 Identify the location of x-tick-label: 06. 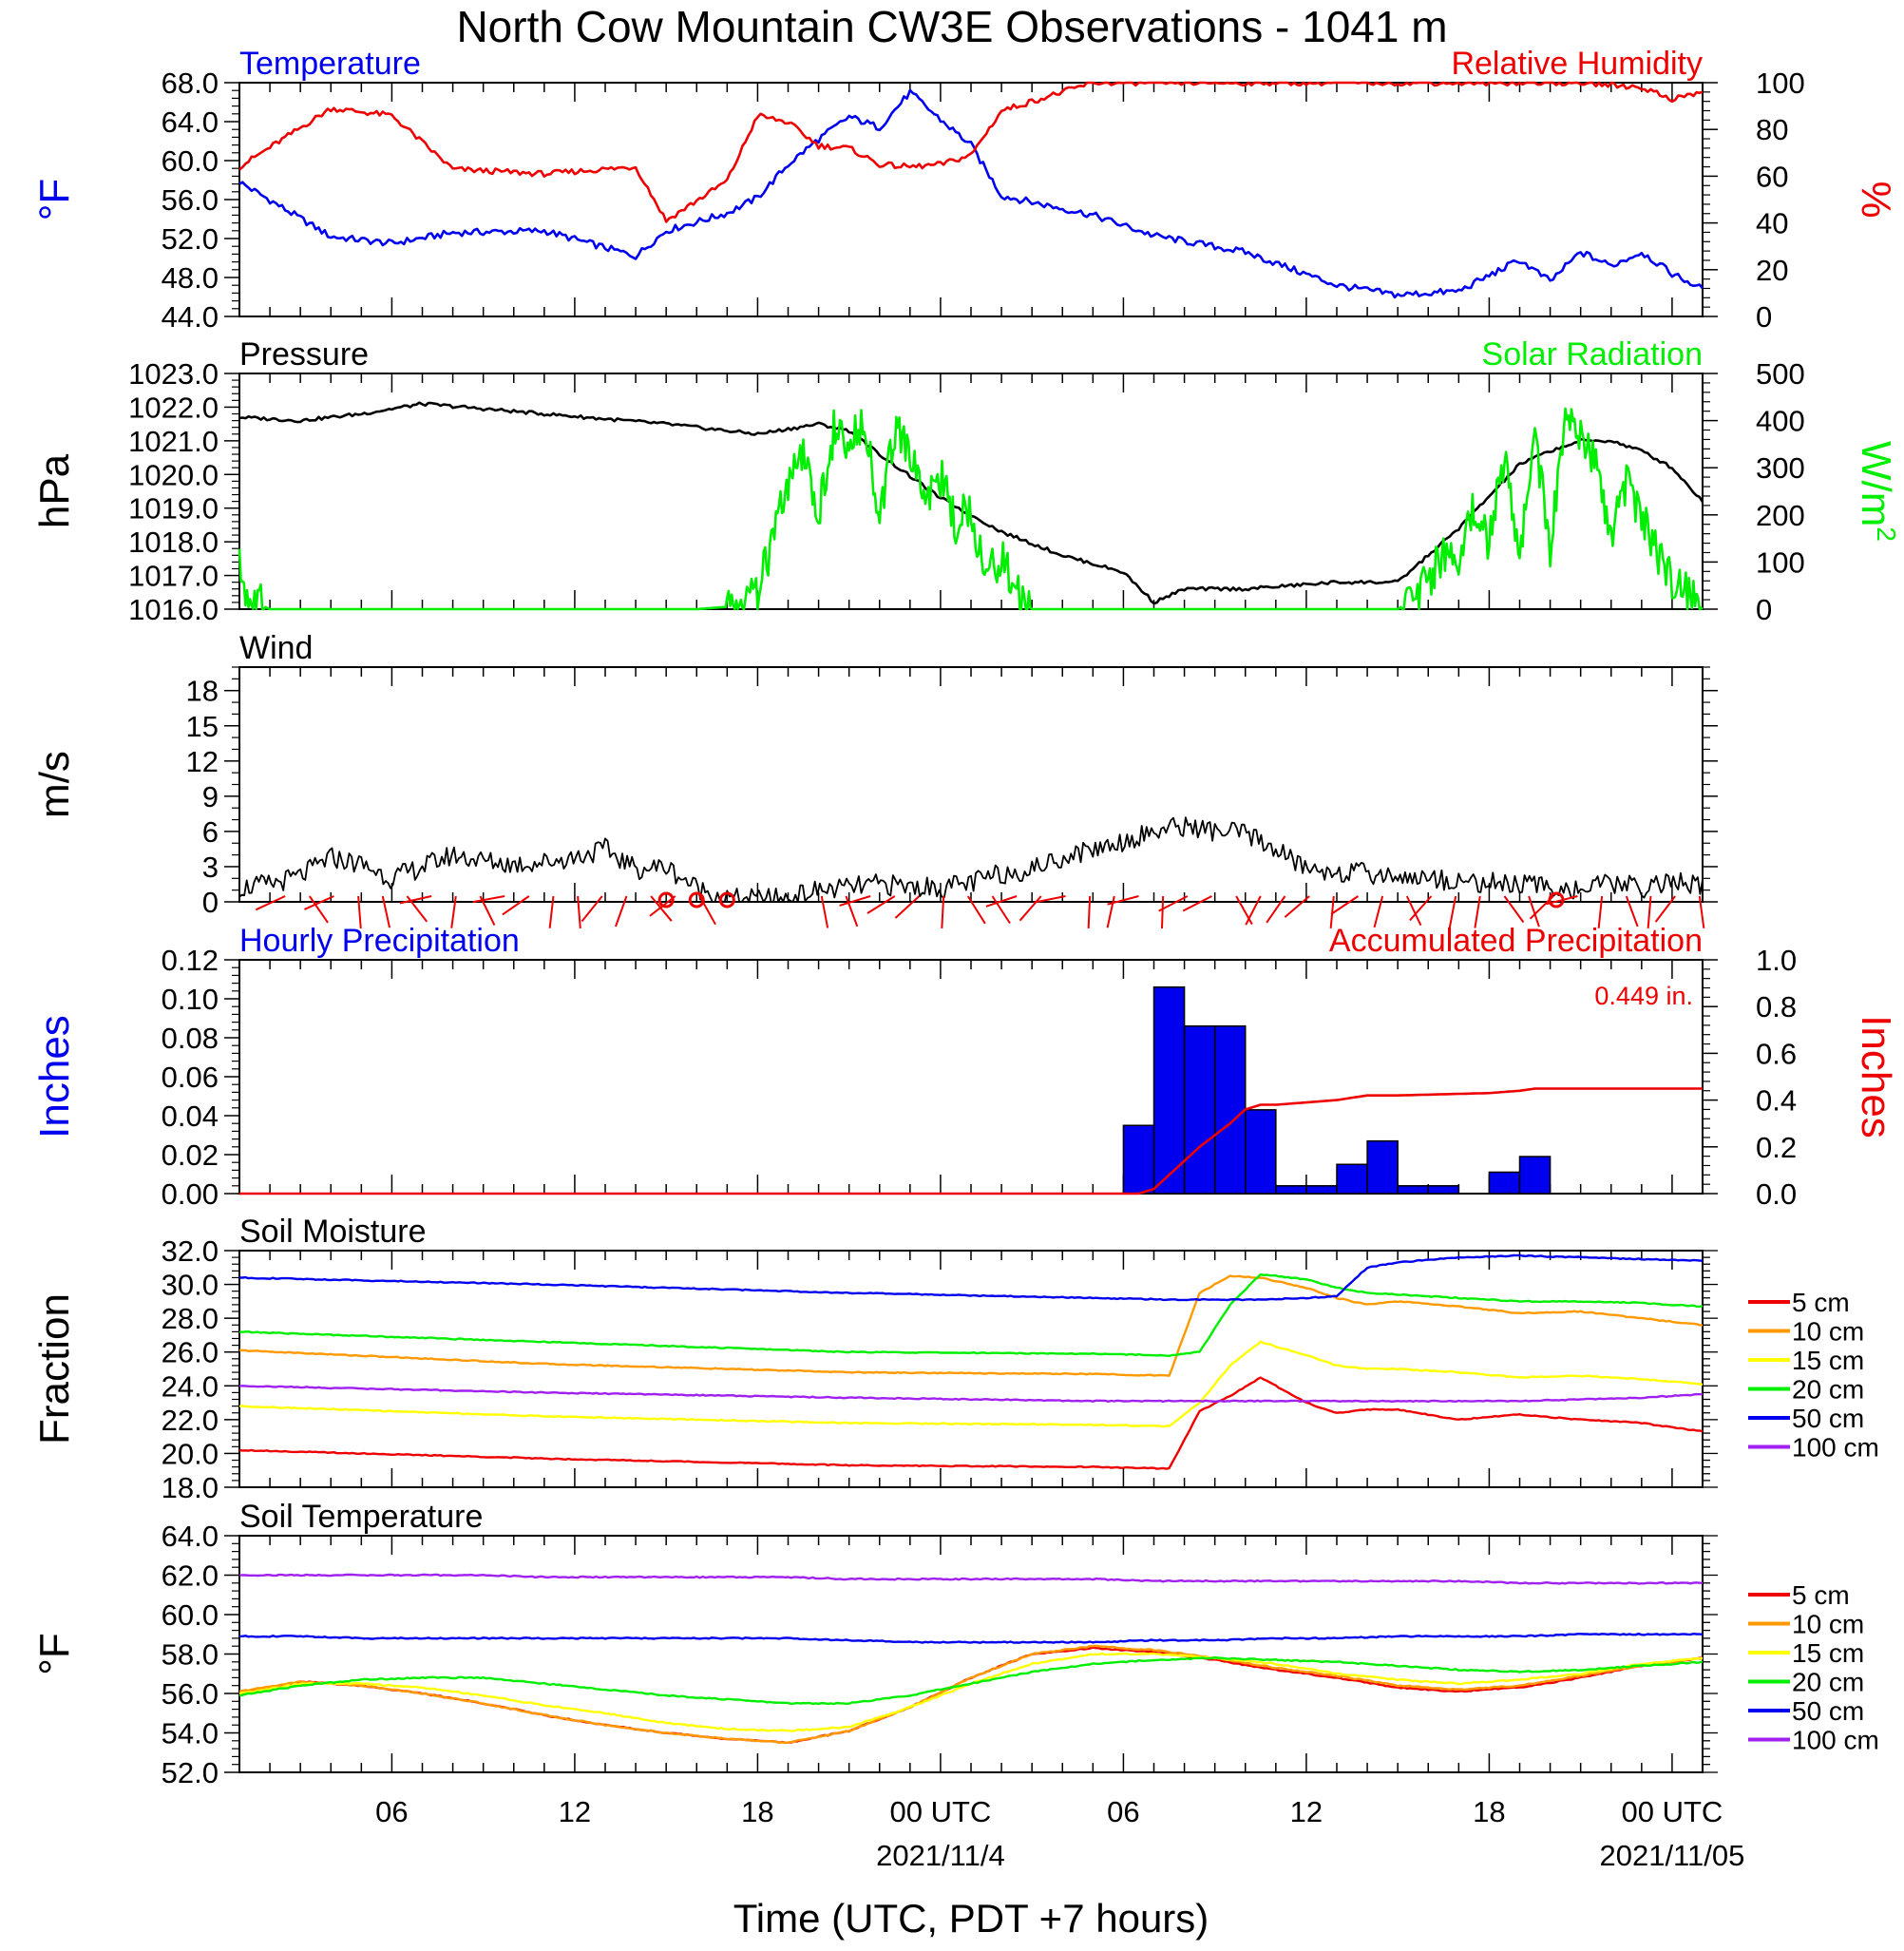
(1123, 1811).